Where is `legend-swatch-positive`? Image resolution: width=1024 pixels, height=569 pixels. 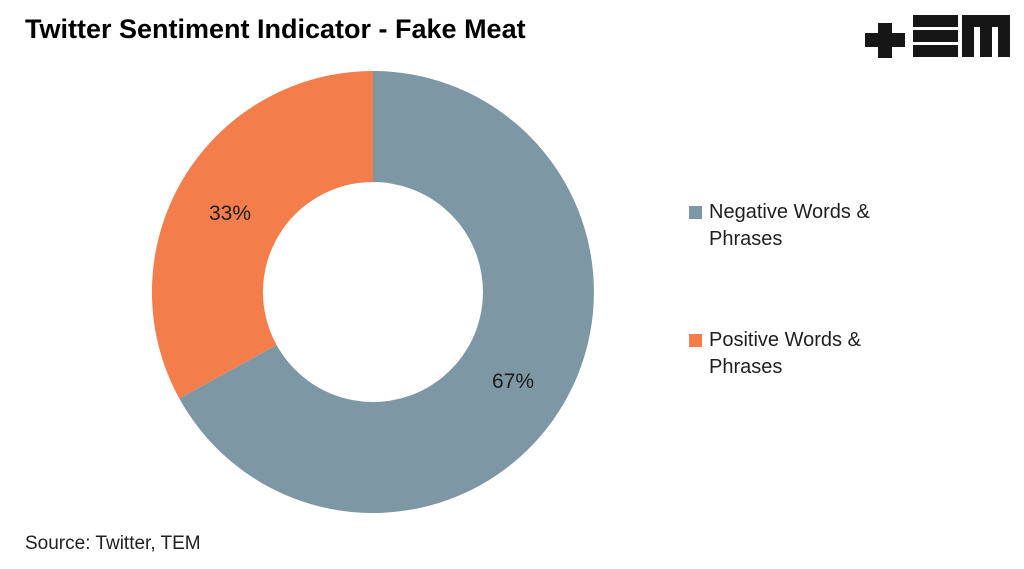 legend-swatch-positive is located at coordinates (695, 340).